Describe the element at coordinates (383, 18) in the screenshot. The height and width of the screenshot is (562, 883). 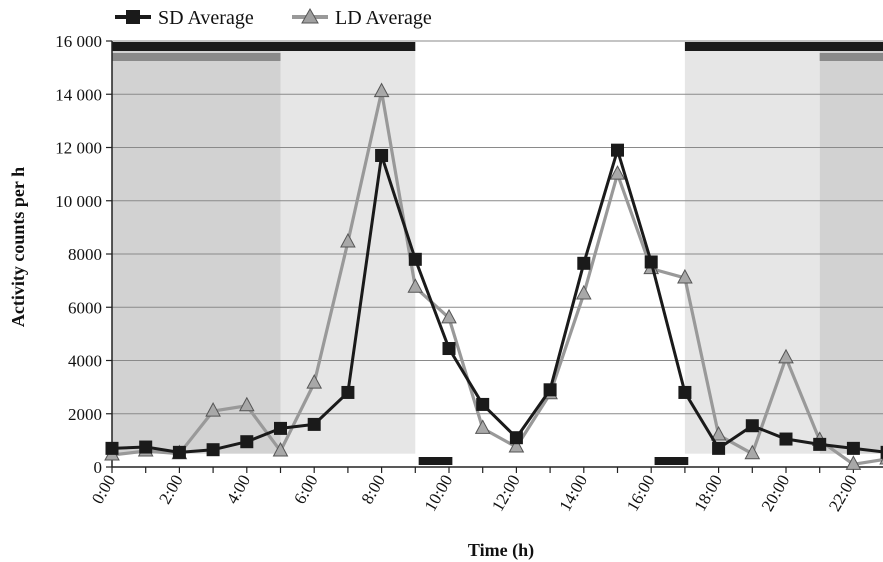
I see `legend-label-ld: LD Average` at that location.